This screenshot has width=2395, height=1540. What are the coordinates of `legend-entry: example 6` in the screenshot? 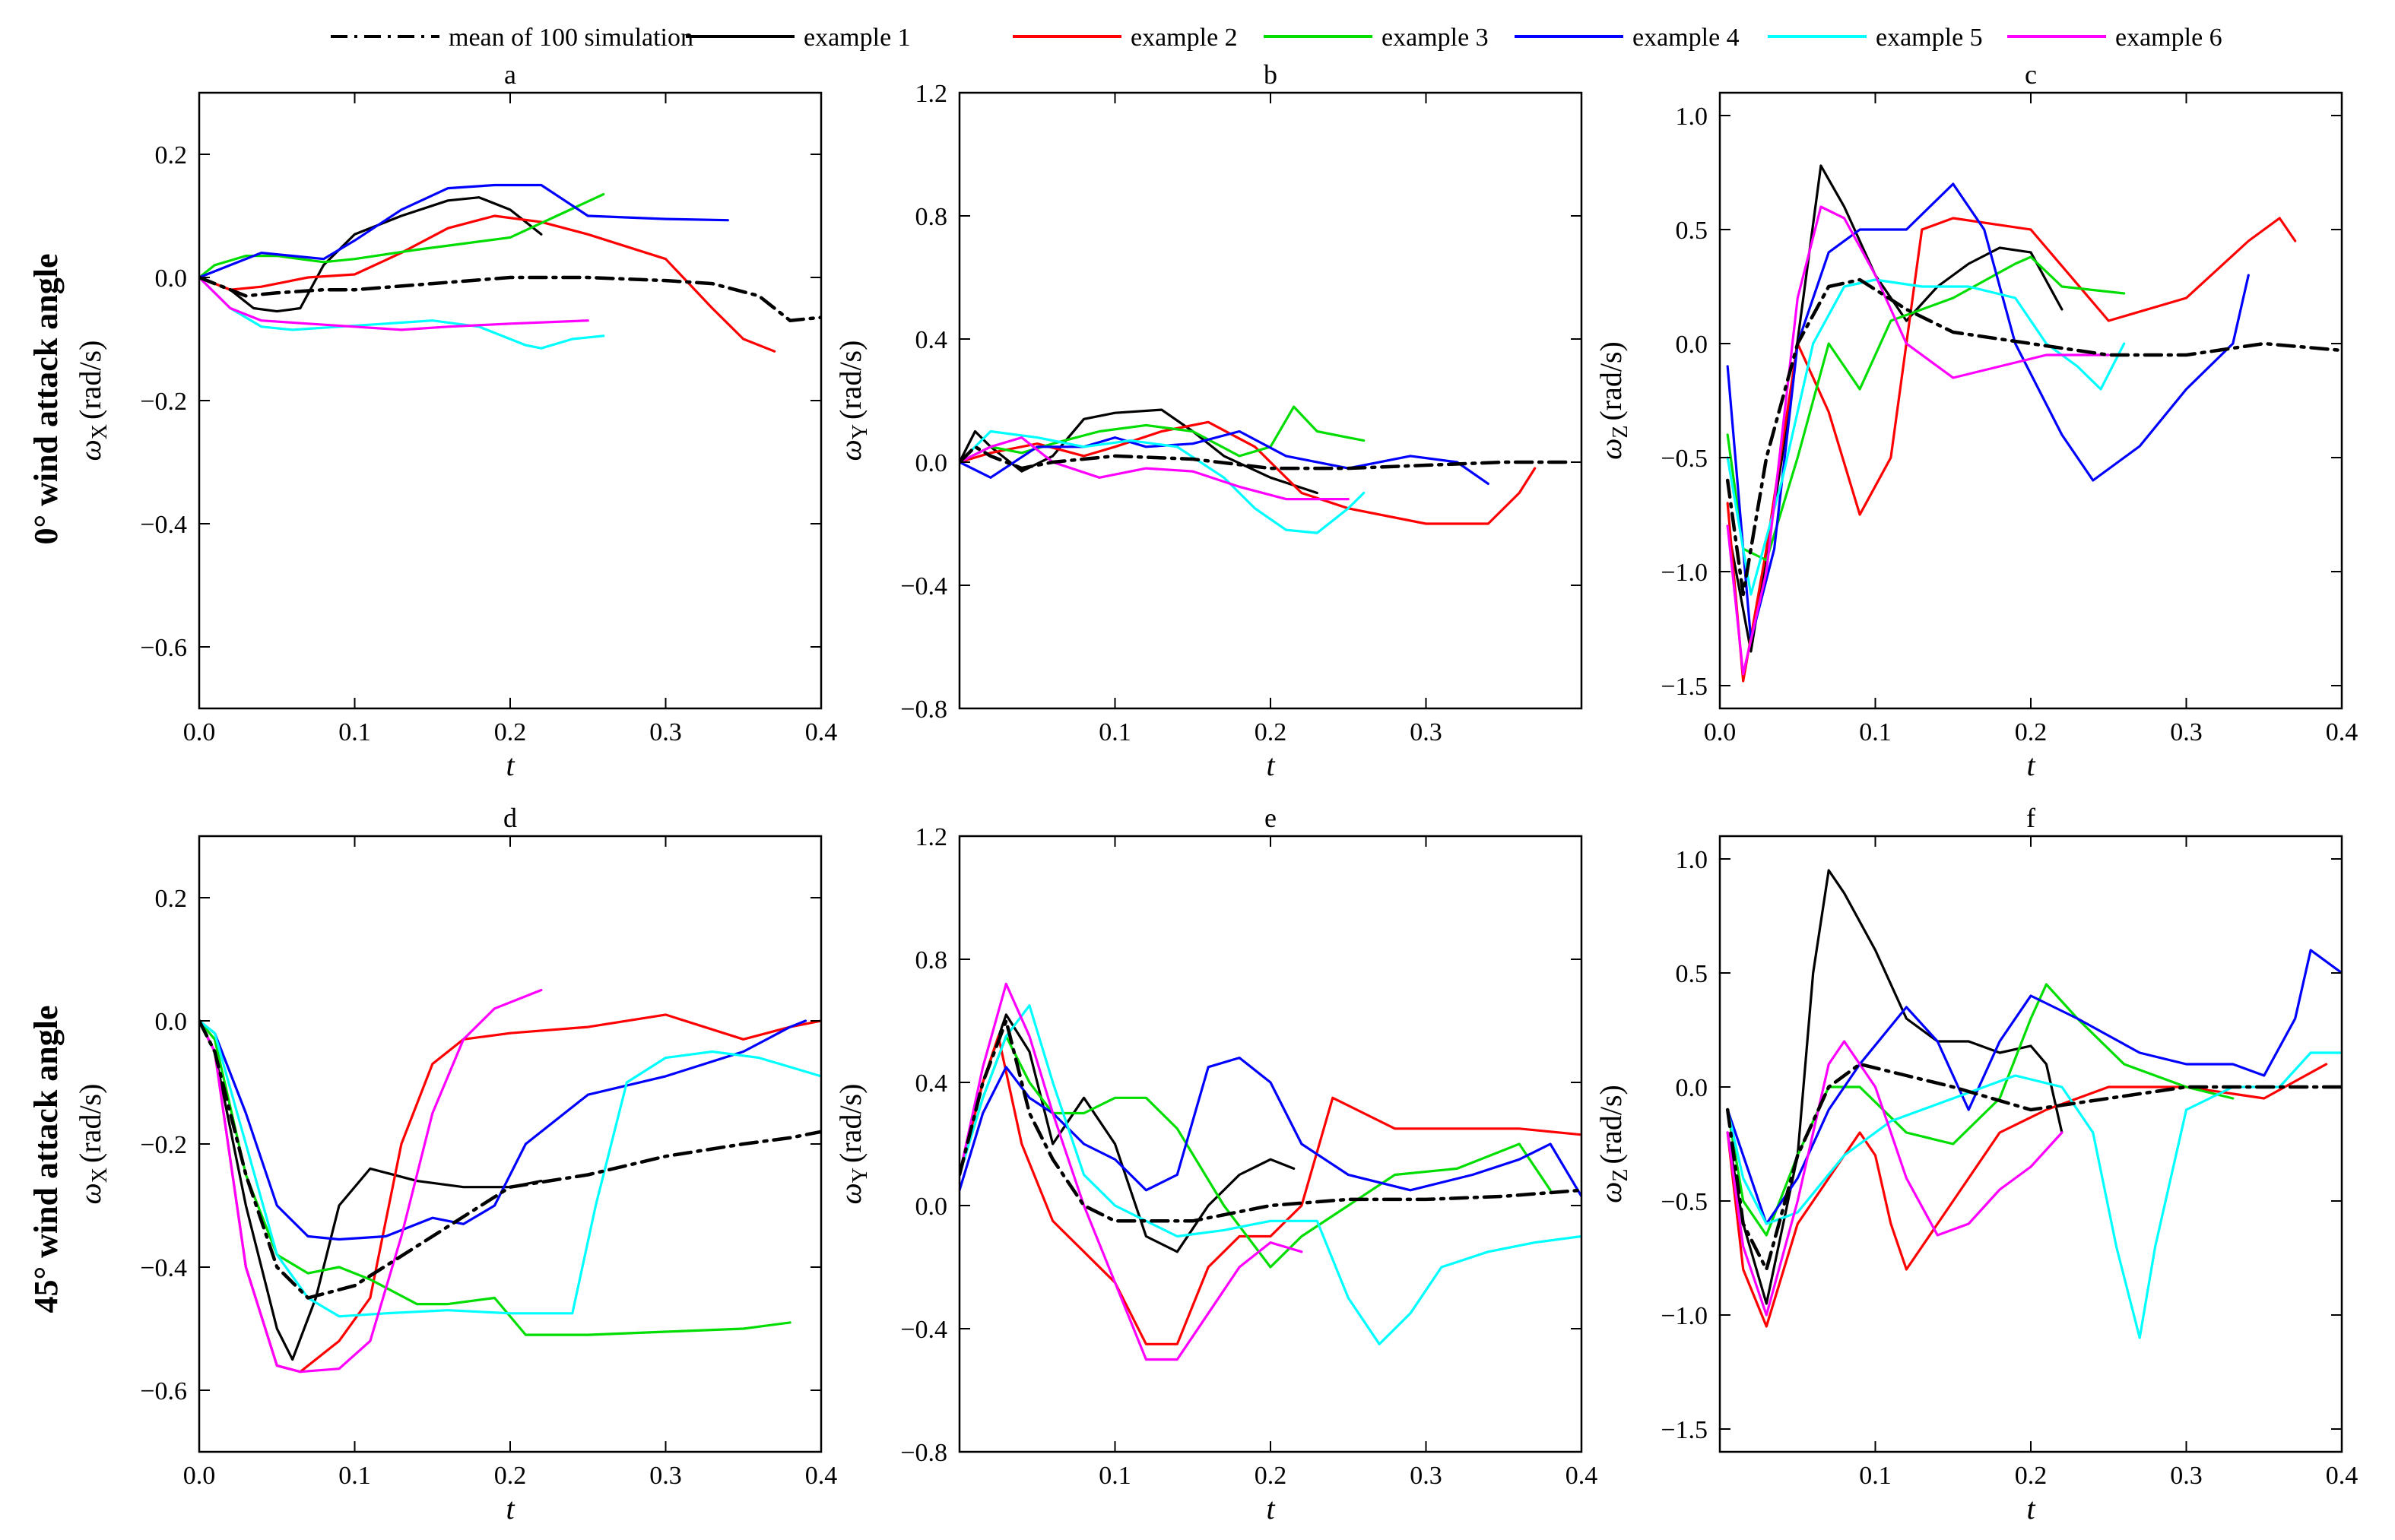 It's located at (2114, 38).